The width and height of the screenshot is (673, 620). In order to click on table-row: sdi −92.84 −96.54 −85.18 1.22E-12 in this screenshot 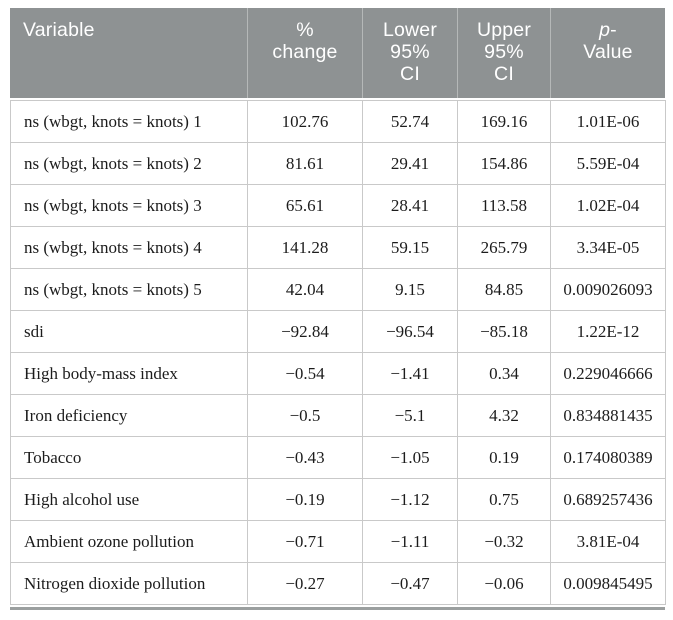, I will do `click(338, 331)`.